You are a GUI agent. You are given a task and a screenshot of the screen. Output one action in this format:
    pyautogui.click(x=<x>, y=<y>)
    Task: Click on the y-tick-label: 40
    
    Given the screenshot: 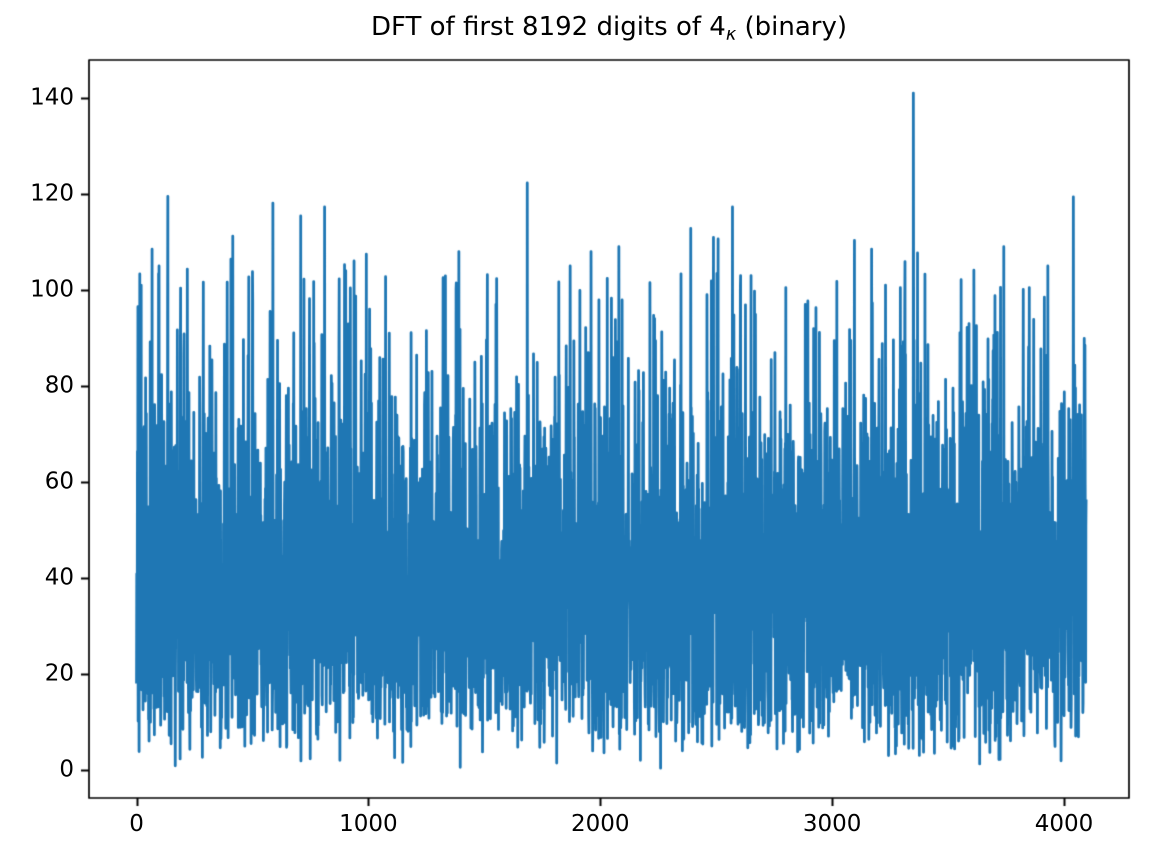 What is the action you would take?
    pyautogui.click(x=59, y=577)
    